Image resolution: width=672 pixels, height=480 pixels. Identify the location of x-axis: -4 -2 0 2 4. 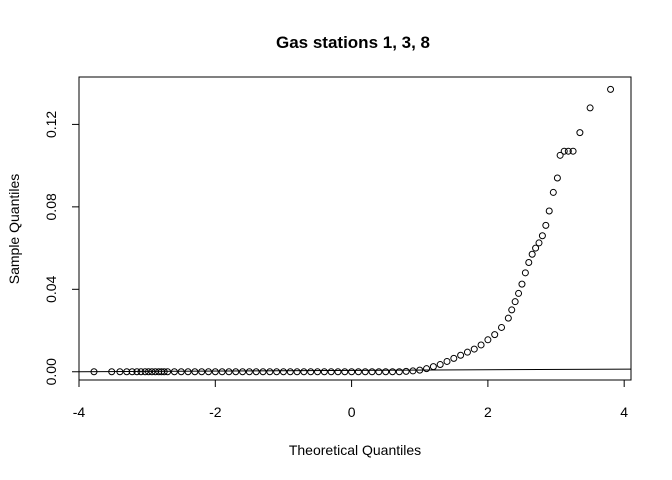
(350, 399).